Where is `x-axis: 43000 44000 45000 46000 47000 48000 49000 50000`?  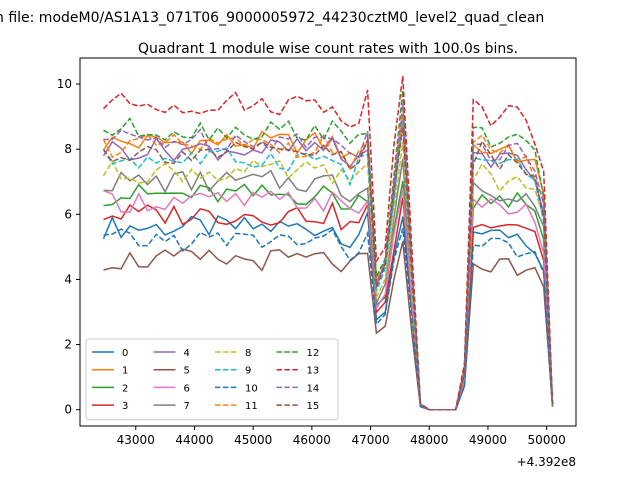 x-axis: 43000 44000 45000 46000 47000 48000 49000 50000 is located at coordinates (341, 436).